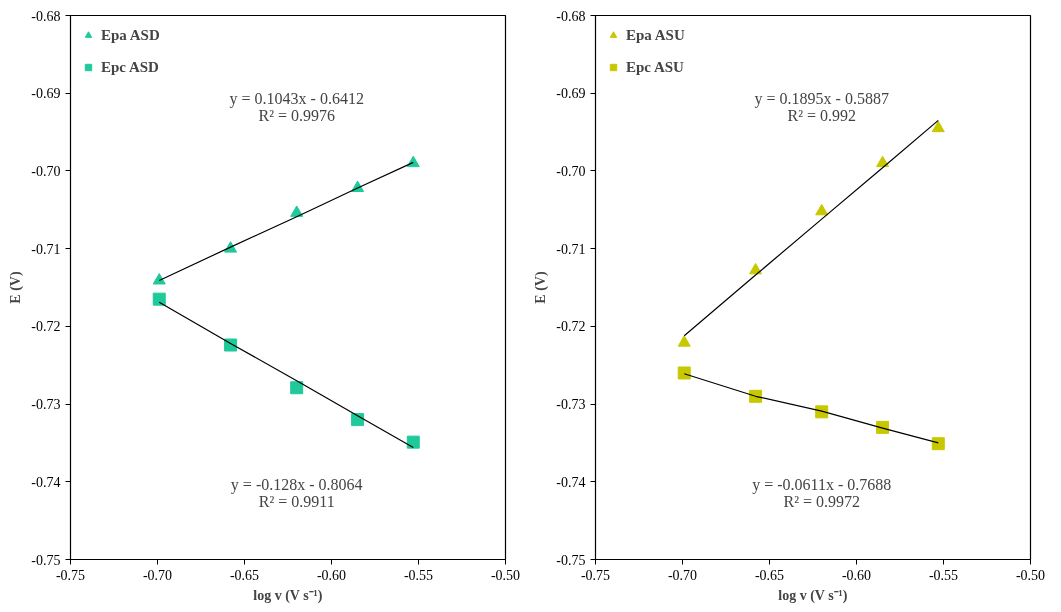  What do you see at coordinates (130, 67) in the screenshot?
I see `legend-label: Epc ASD` at bounding box center [130, 67].